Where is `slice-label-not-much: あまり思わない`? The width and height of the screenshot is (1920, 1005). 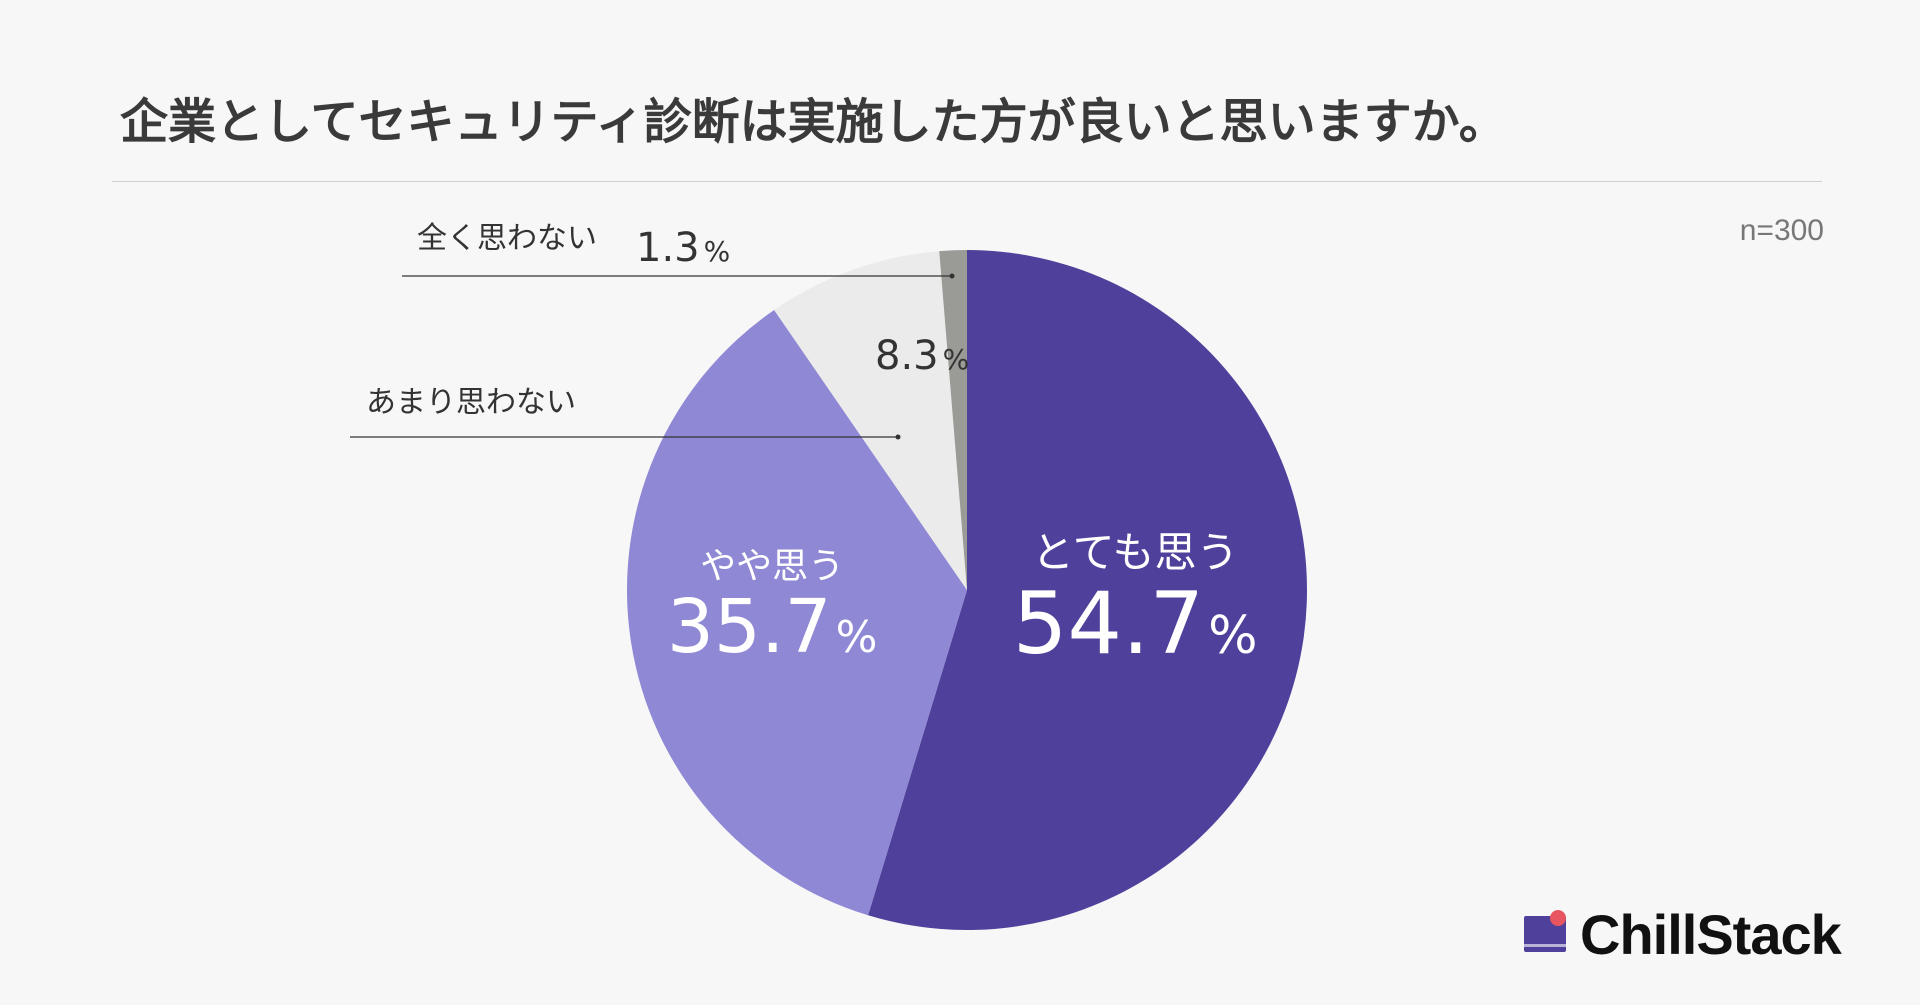
slice-label-not-much: あまり思わない is located at coordinates (471, 402).